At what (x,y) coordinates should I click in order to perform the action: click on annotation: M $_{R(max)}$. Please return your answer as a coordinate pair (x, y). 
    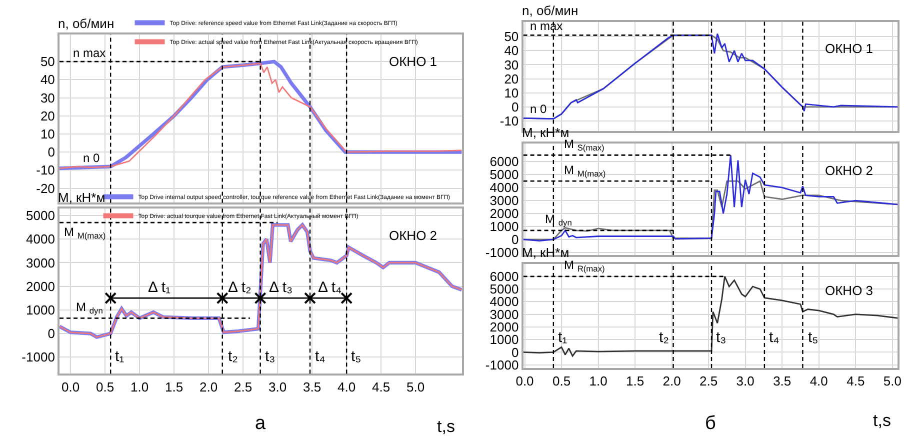
    Looking at the image, I should click on (585, 266).